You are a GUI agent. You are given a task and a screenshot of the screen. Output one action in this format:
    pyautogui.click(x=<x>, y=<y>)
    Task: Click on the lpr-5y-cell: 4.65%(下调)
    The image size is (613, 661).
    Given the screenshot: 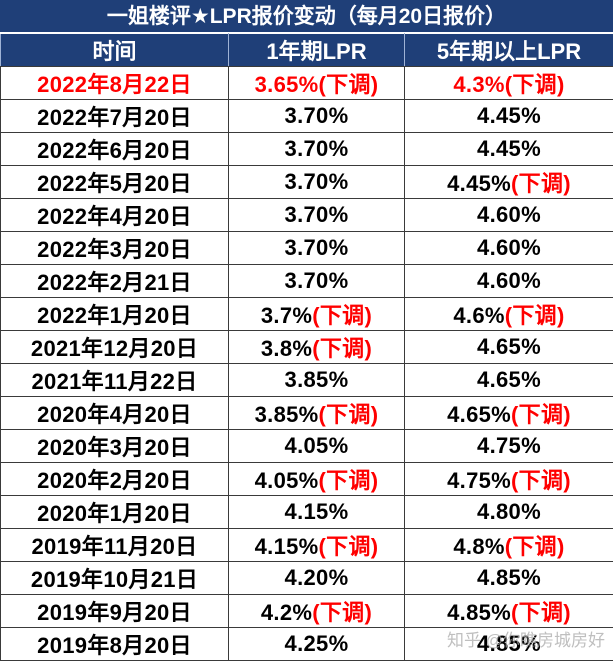 What is the action you would take?
    pyautogui.click(x=508, y=413)
    